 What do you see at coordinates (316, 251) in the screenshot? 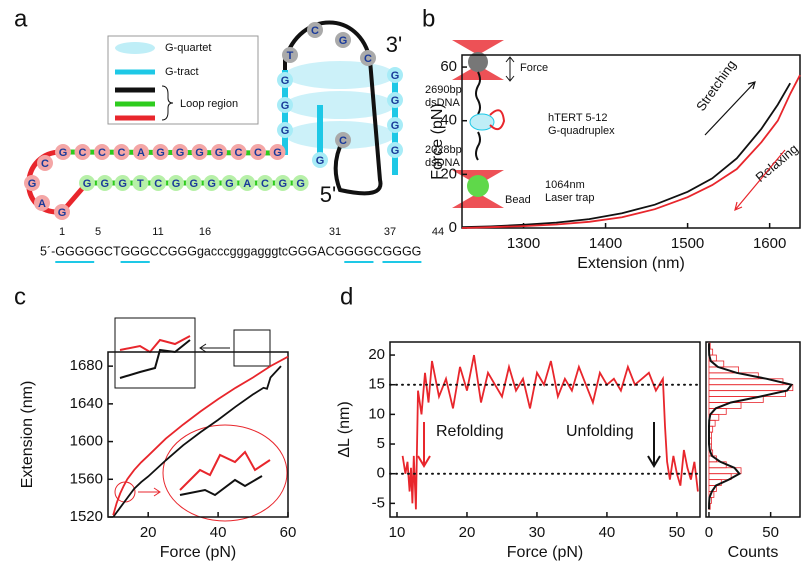
I see `sequence-segment: GGGACG` at bounding box center [316, 251].